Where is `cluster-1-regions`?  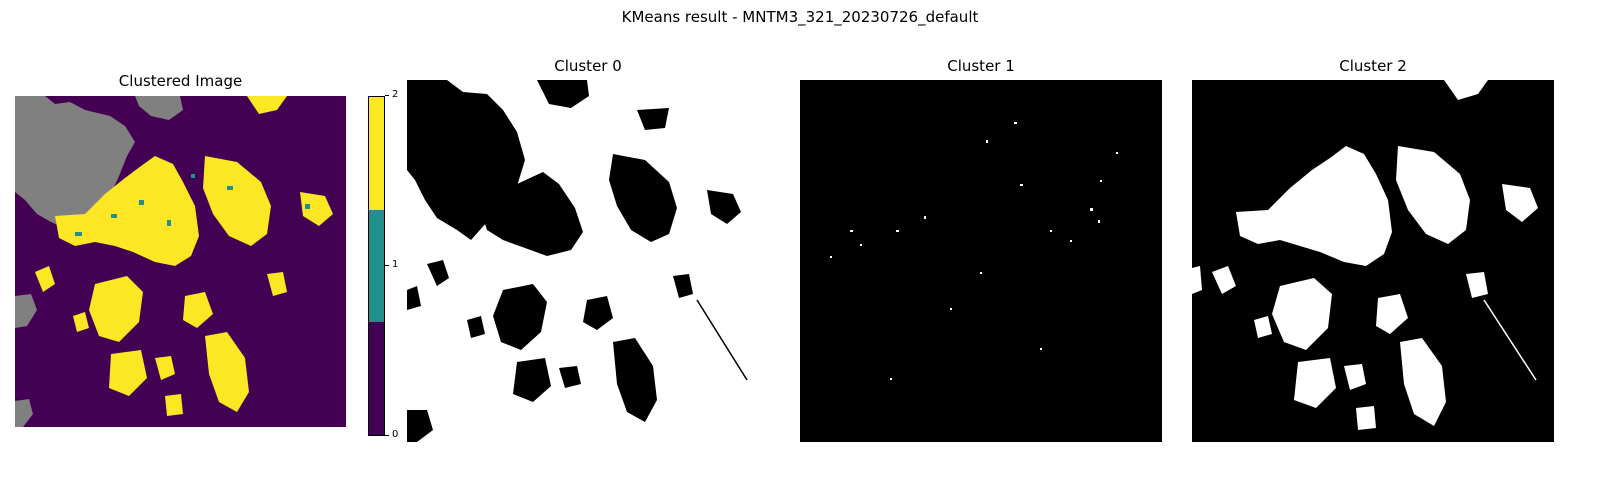 cluster-1-regions is located at coordinates (192, 205).